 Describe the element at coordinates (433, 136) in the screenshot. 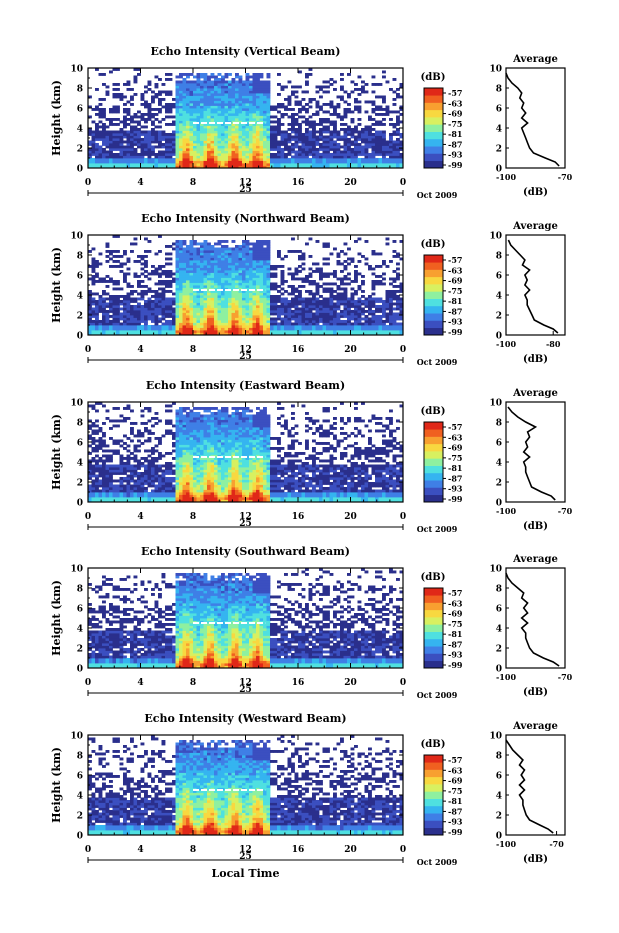

I see `colorbar-swatch` at that location.